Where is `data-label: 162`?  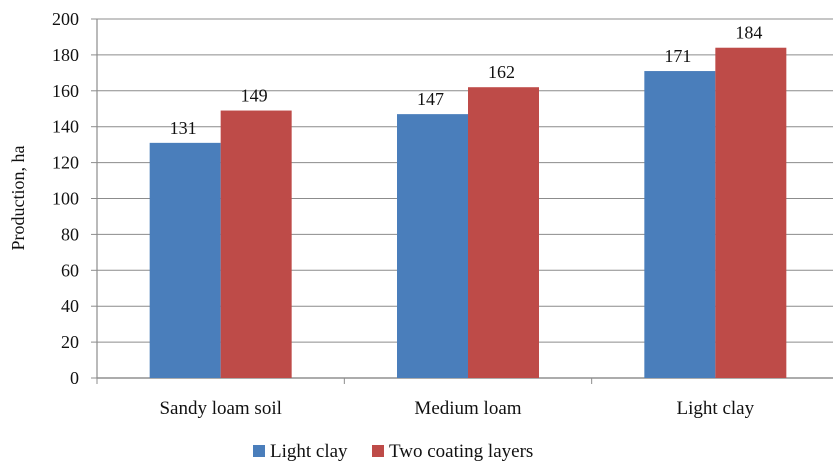 data-label: 162 is located at coordinates (501, 72).